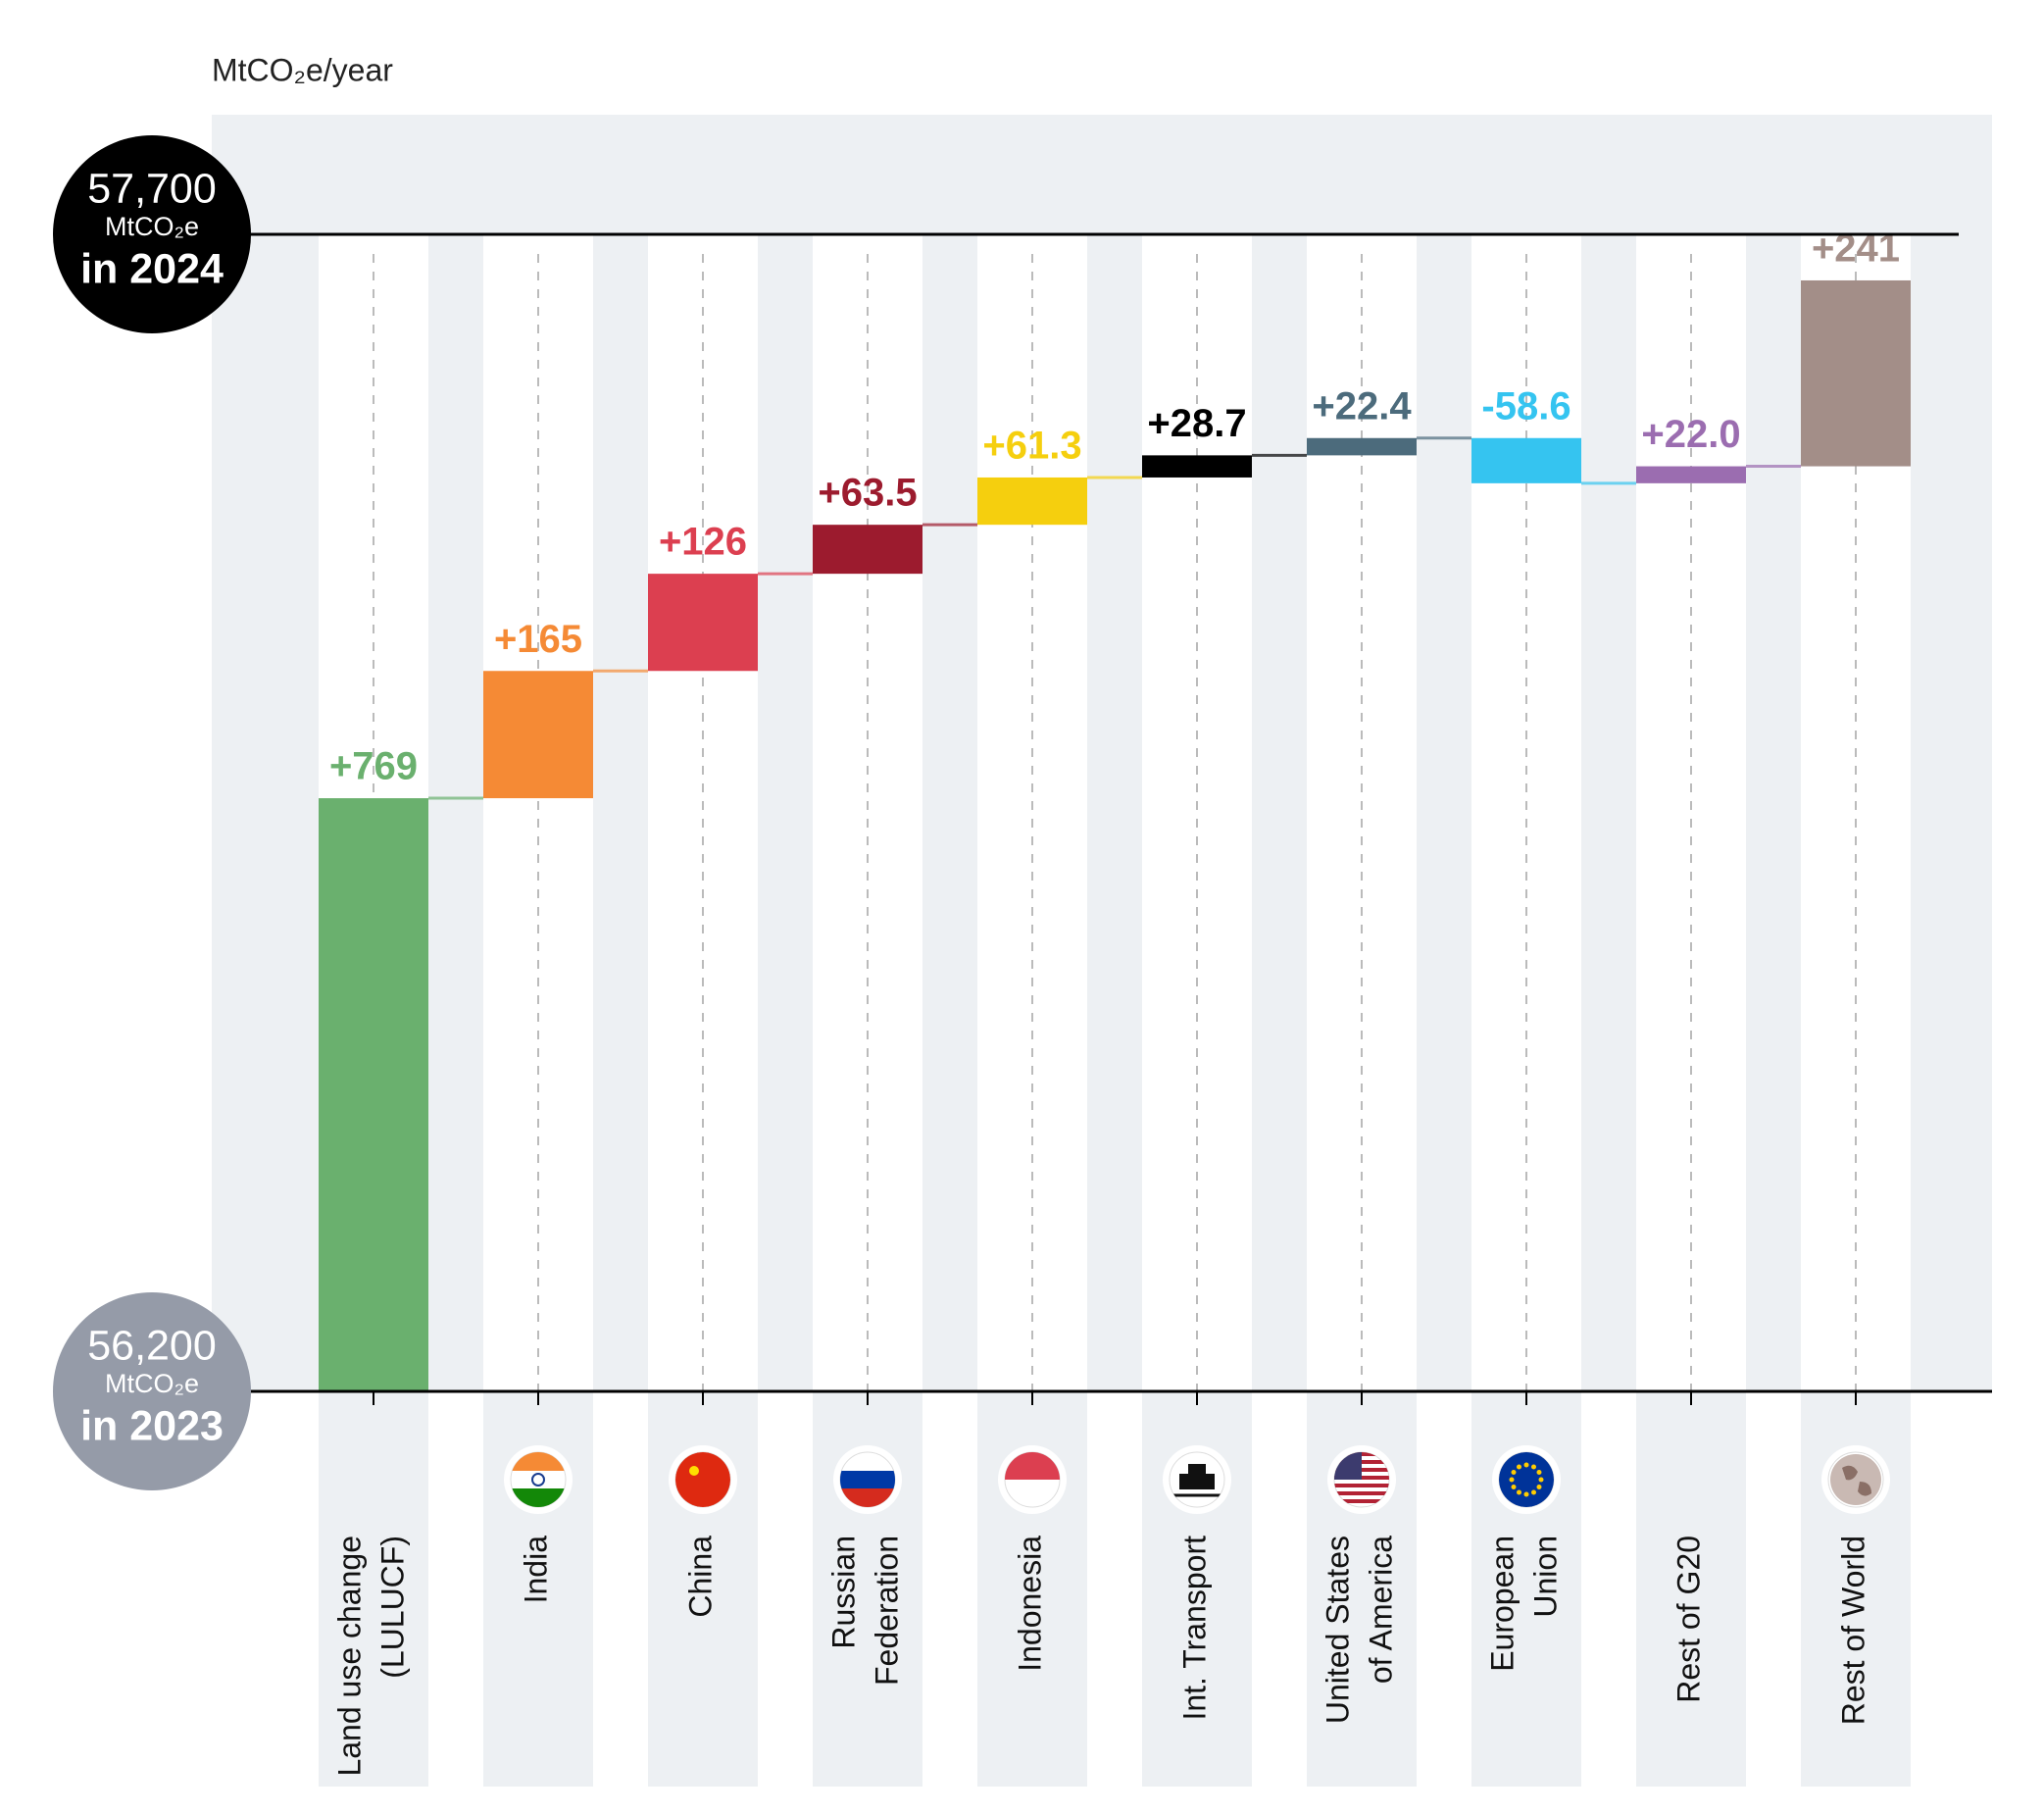 The width and height of the screenshot is (2044, 1814). I want to click on x-tick-label: Federation, so click(887, 1611).